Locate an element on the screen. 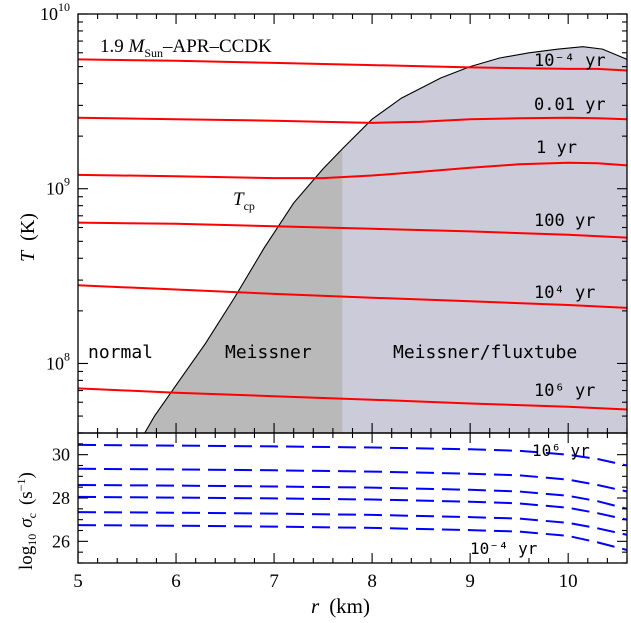 This screenshot has width=631, height=623. x-tick-label: 6 is located at coordinates (176, 581).